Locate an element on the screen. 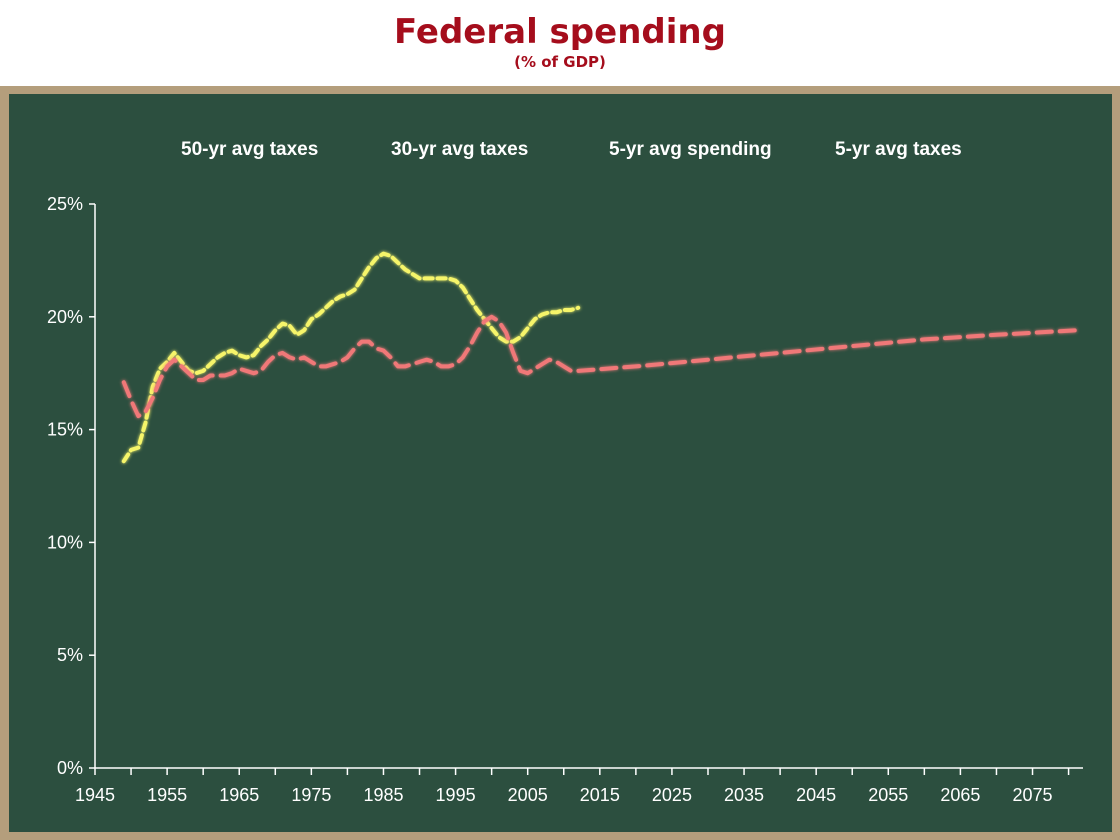 Image resolution: width=1120 pixels, height=840 pixels. x-tick-label: 1945 is located at coordinates (95, 795).